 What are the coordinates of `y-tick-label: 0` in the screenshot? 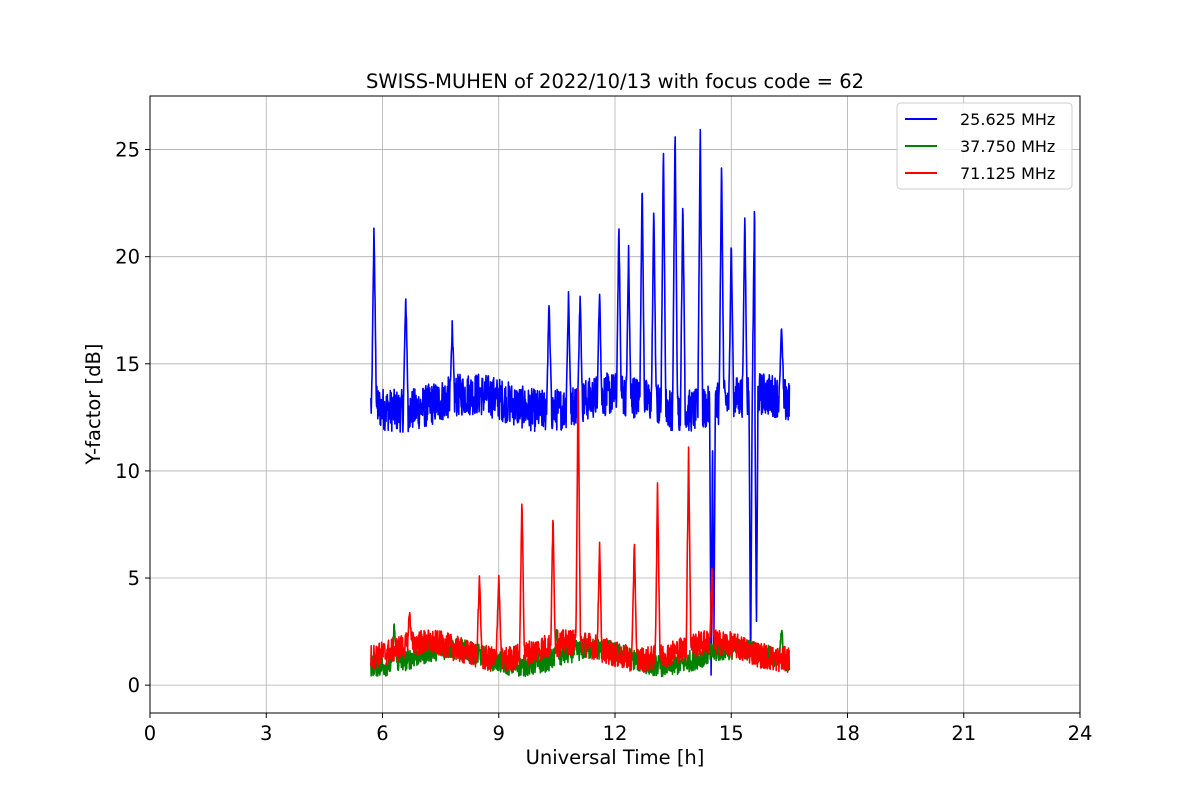 It's located at (134, 685).